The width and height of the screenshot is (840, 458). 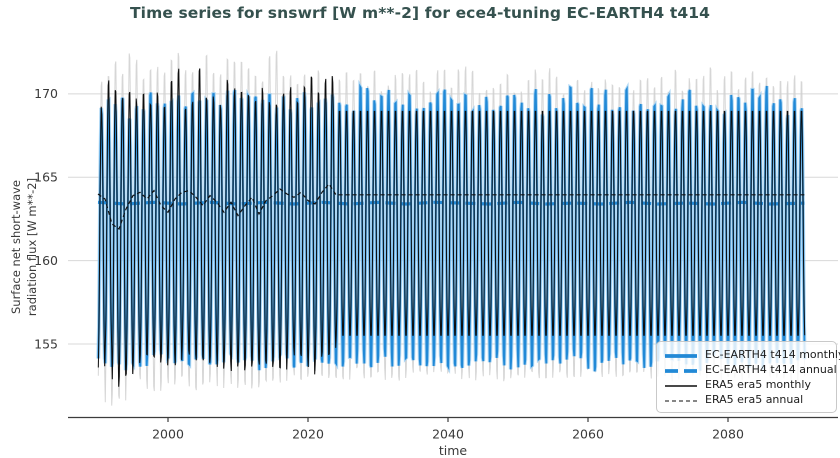 I want to click on legend-entry: EC-EARTH4 t414 annual, so click(x=750, y=369).